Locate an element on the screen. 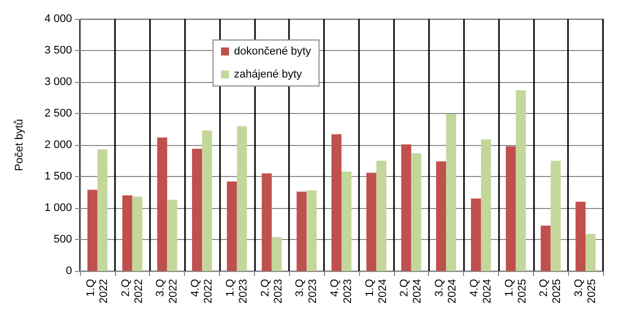 This screenshot has width=638, height=324. y-tick-label: 2 000 is located at coordinates (58, 145).